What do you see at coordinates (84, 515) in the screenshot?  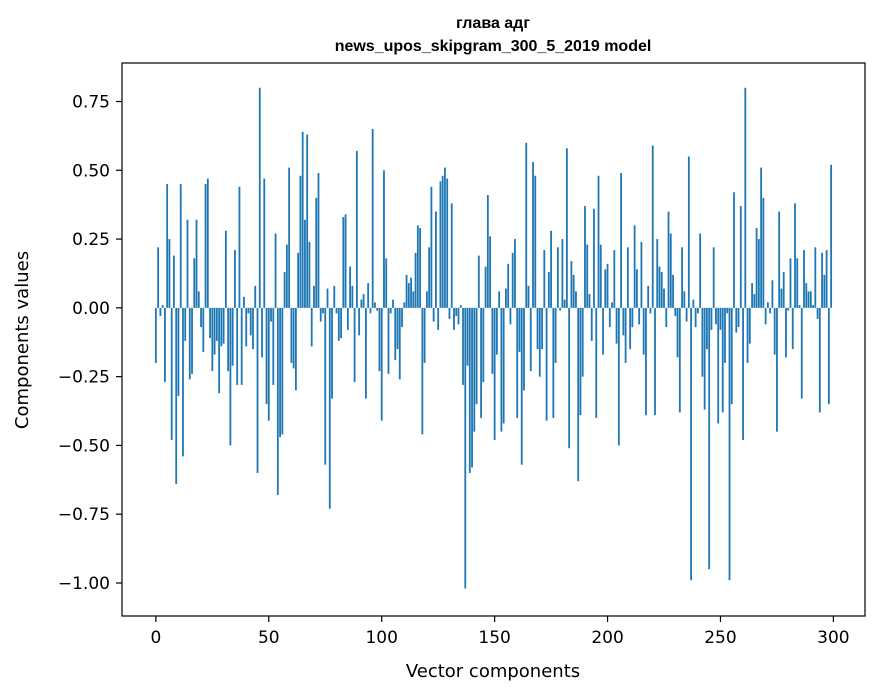 I see `y-tick-label: −0.75` at bounding box center [84, 515].